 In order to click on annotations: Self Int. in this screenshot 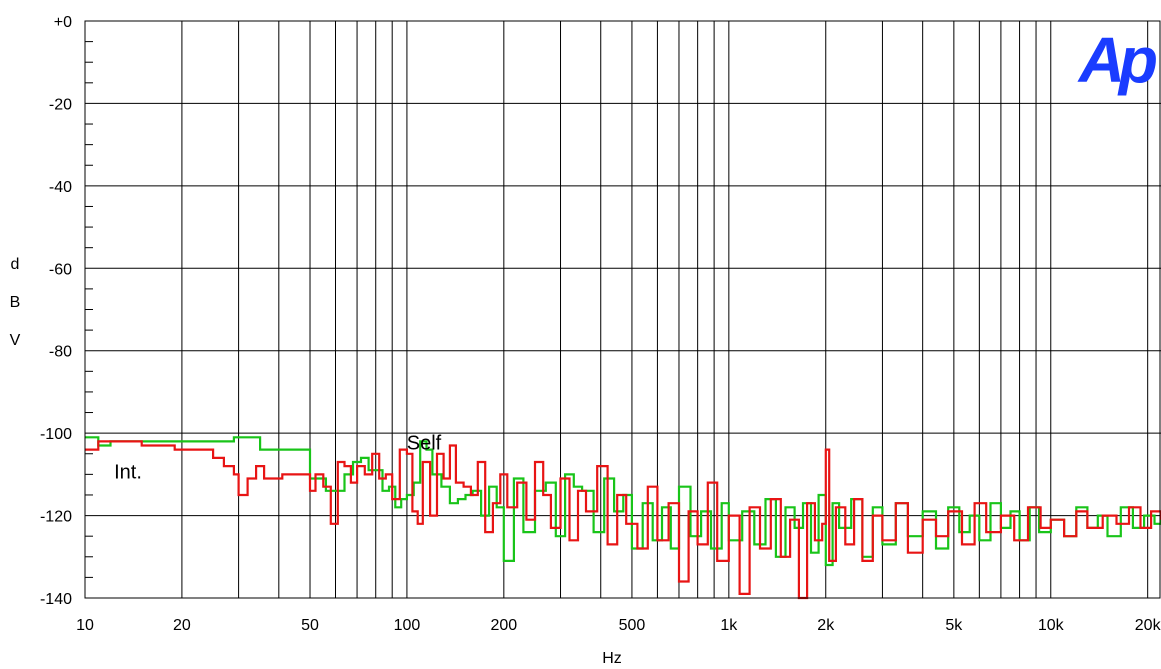, I will do `click(278, 458)`.